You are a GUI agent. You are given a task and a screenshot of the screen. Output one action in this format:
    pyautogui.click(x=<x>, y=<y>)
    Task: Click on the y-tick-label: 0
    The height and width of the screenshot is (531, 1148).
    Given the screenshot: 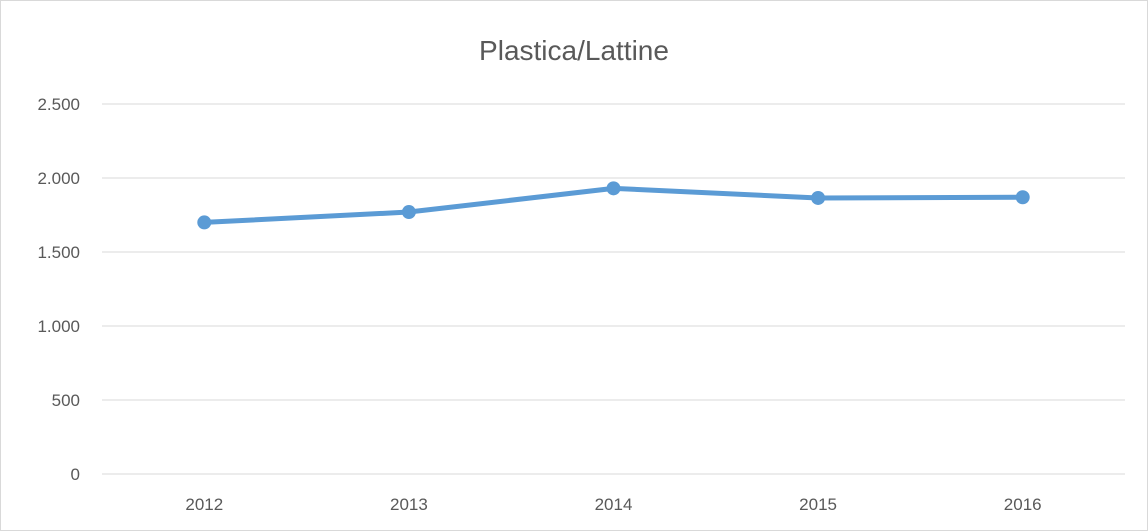 What is the action you would take?
    pyautogui.click(x=75, y=474)
    